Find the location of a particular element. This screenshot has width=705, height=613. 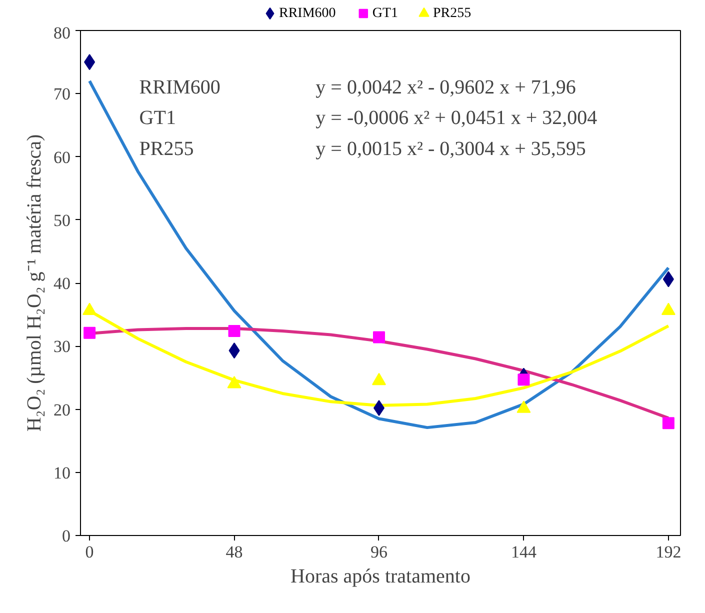

y-tick-label: 50 is located at coordinates (62, 220).